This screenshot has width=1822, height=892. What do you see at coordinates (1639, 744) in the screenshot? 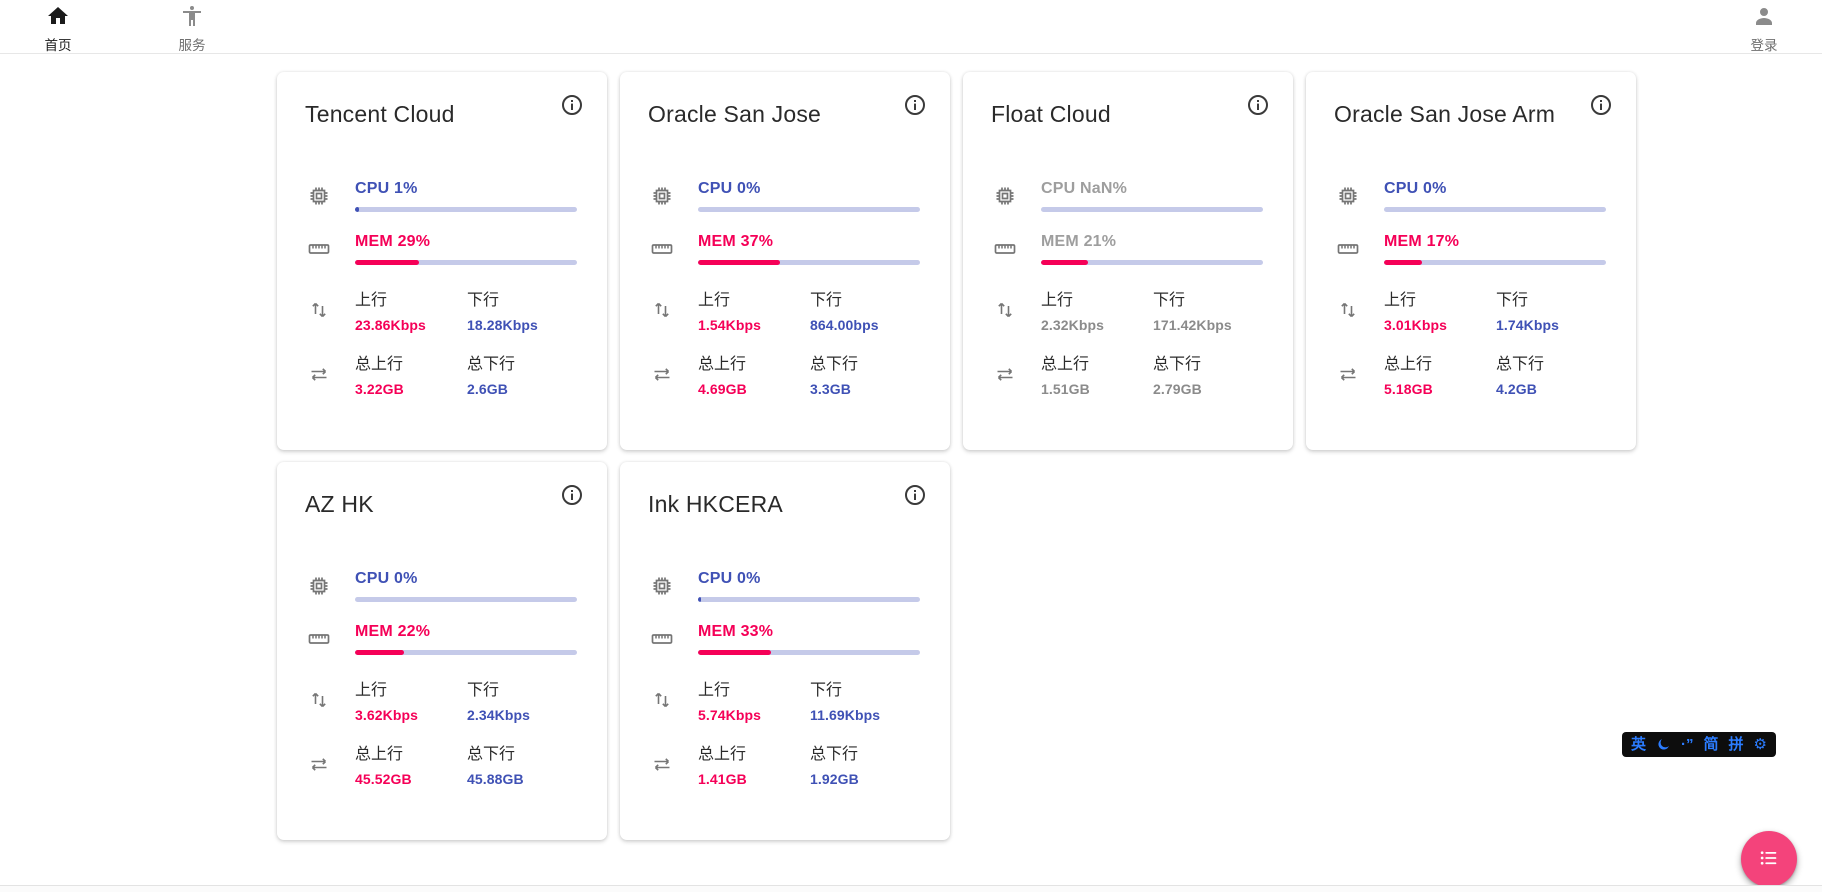
I see `ime-language-indicator: 英` at bounding box center [1639, 744].